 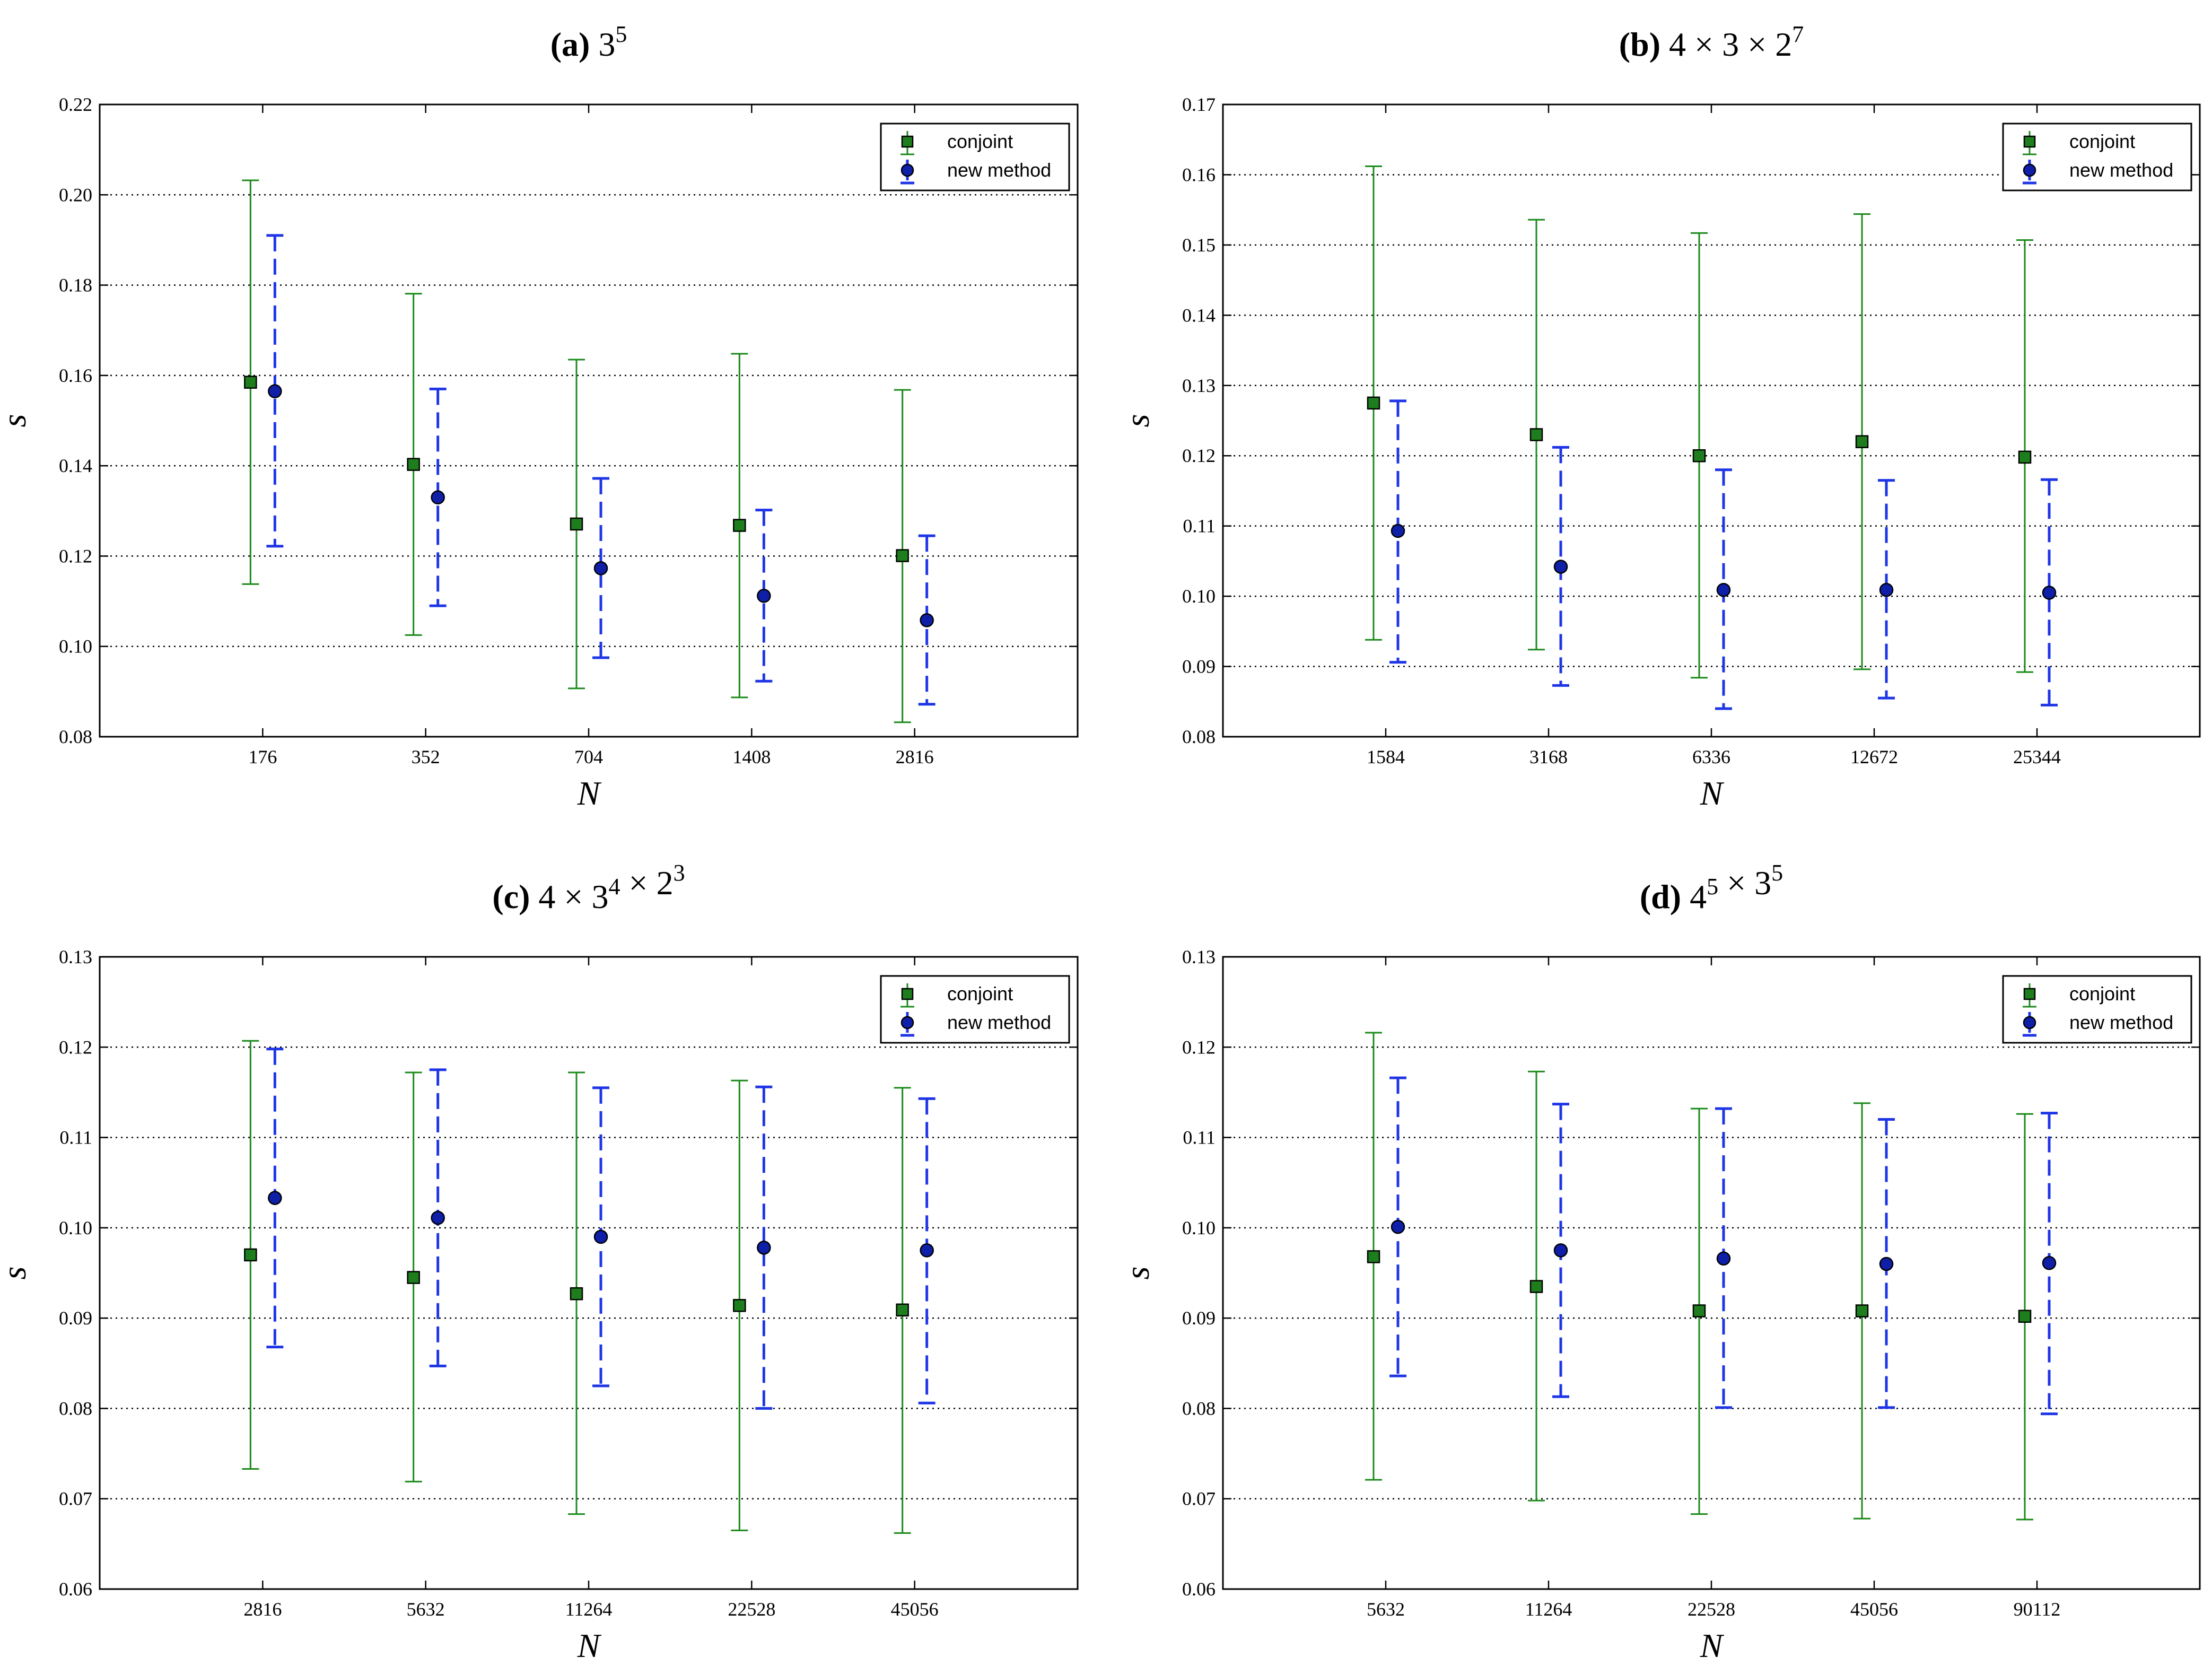 What do you see at coordinates (570, 44) in the screenshot?
I see `chart-title-letter: (a)` at bounding box center [570, 44].